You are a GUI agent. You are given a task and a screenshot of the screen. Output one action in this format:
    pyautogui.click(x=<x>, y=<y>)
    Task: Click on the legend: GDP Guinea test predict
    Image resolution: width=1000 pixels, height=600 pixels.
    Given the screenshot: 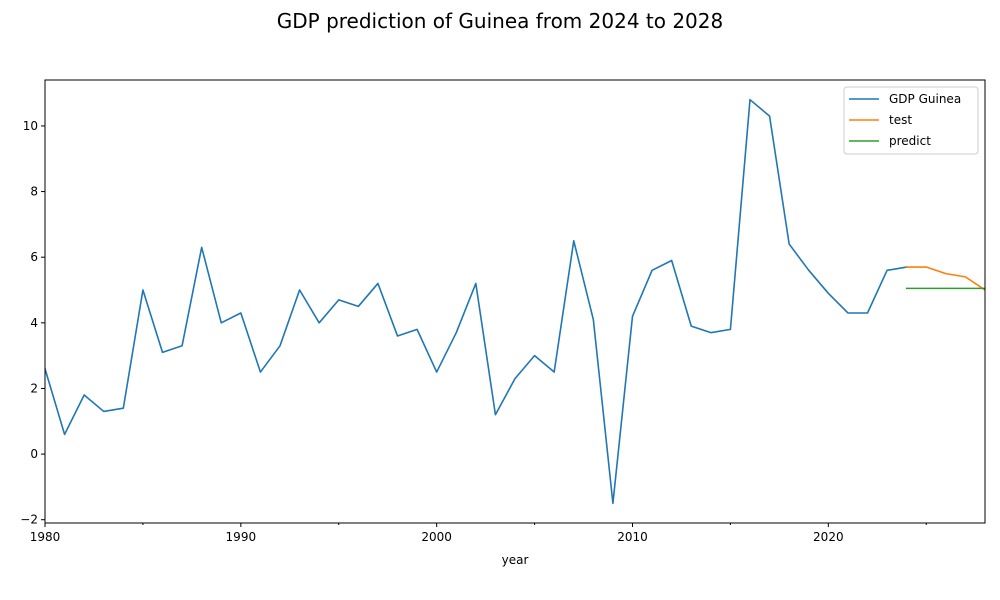 What is the action you would take?
    pyautogui.click(x=911, y=120)
    